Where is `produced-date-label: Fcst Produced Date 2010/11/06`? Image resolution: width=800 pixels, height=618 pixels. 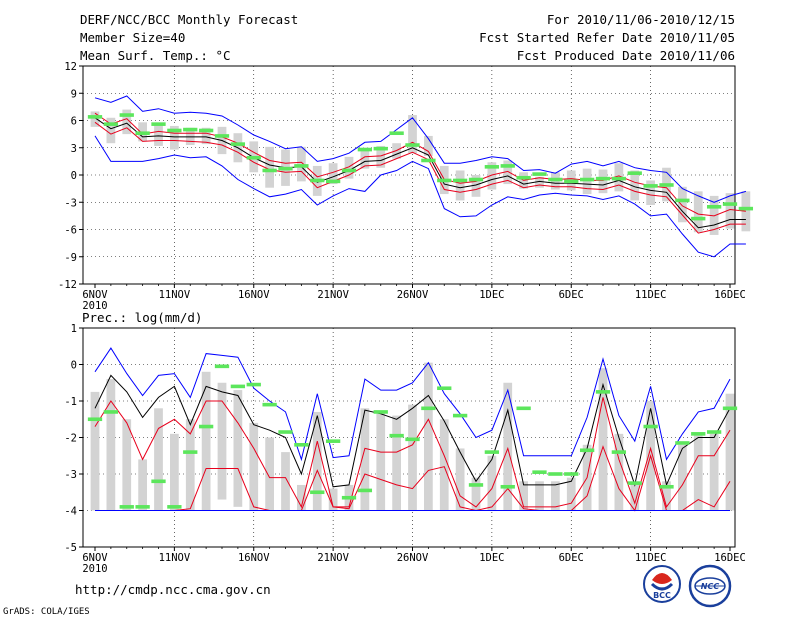 produced-date-label: Fcst Produced Date 2010/11/06 is located at coordinates (626, 55).